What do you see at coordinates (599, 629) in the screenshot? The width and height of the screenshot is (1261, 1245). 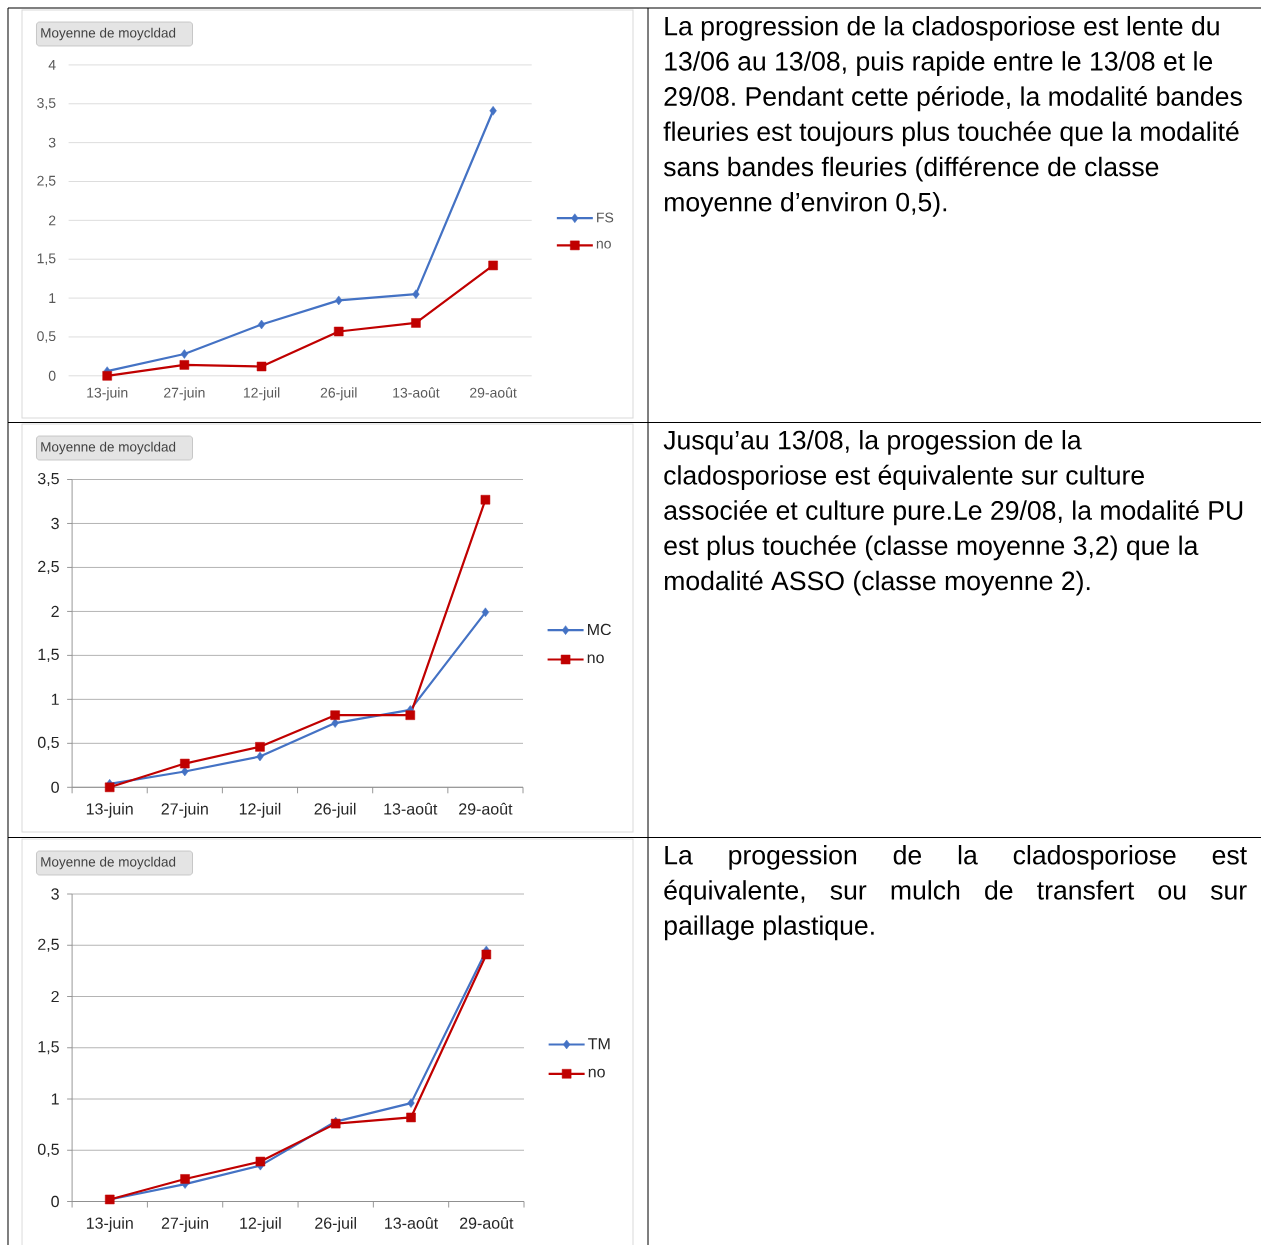 I see `legend-label: MC` at bounding box center [599, 629].